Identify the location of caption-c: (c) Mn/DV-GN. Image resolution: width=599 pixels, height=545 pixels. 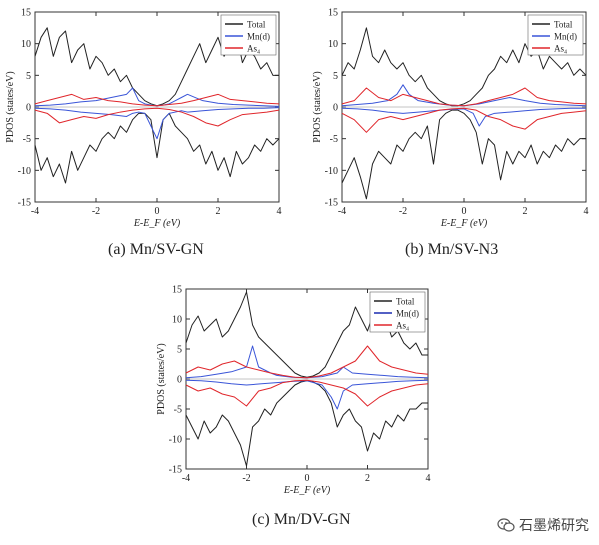
(301, 519).